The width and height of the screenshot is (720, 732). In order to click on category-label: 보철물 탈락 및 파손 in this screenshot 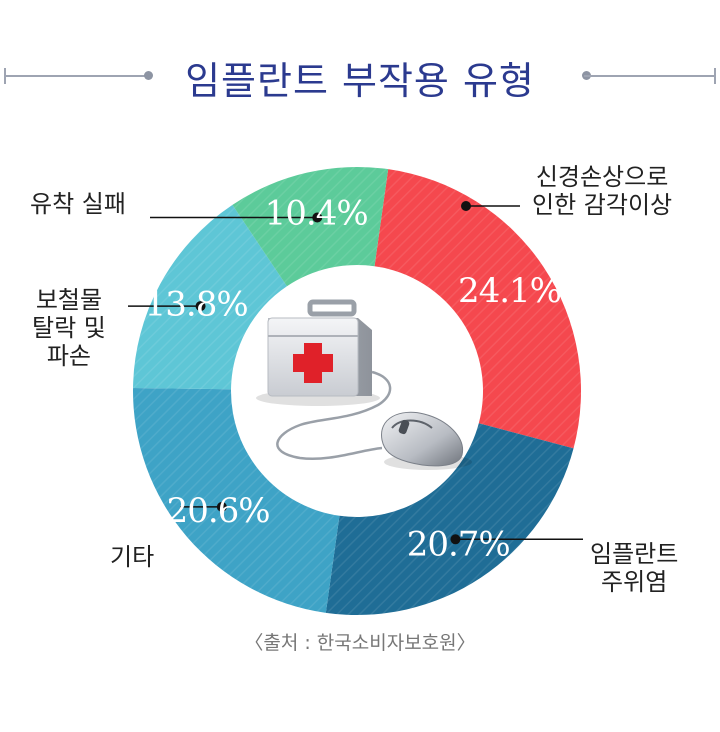, I will do `click(69, 328)`.